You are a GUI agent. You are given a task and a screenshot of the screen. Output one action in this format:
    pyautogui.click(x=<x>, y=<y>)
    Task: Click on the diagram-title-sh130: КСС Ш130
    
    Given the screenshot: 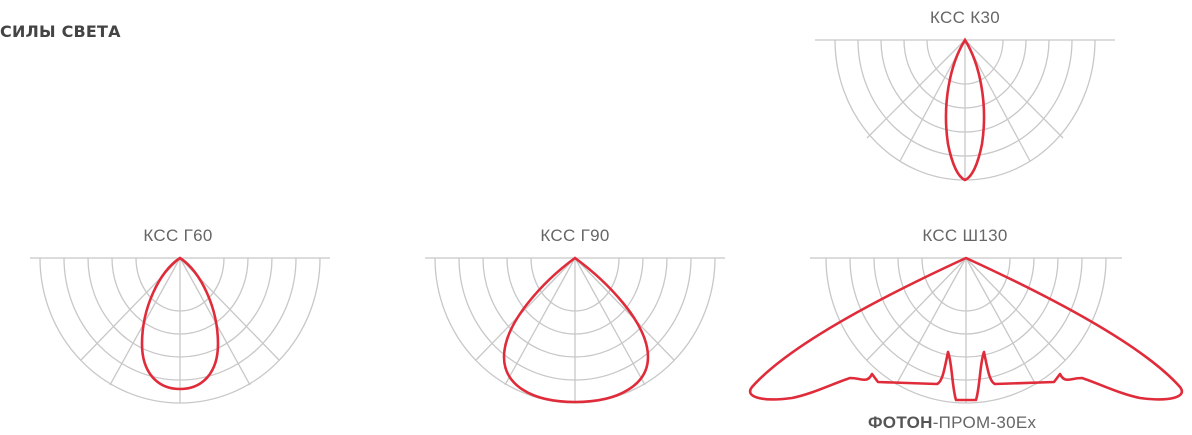 What is the action you would take?
    pyautogui.click(x=965, y=235)
    